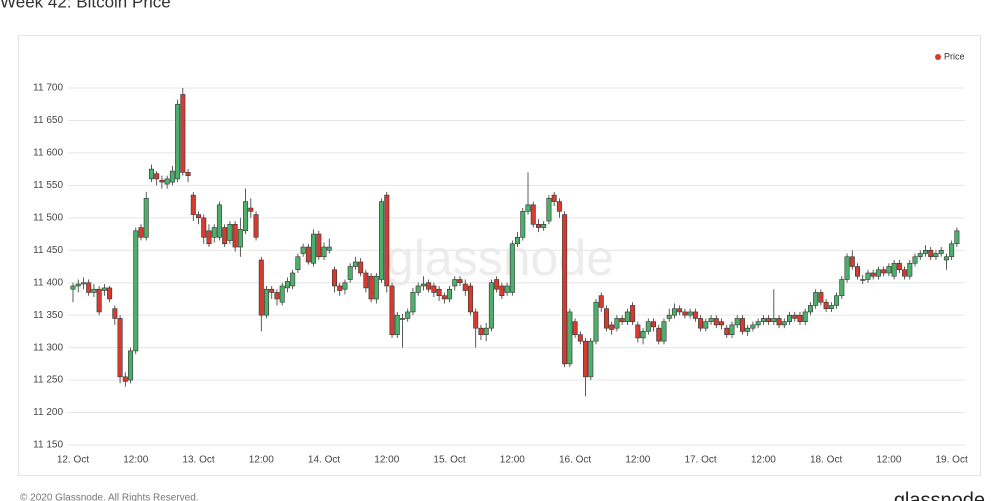 The image size is (1000, 501). Describe the element at coordinates (48, 347) in the screenshot. I see `y-tick-label: 11 300` at that location.